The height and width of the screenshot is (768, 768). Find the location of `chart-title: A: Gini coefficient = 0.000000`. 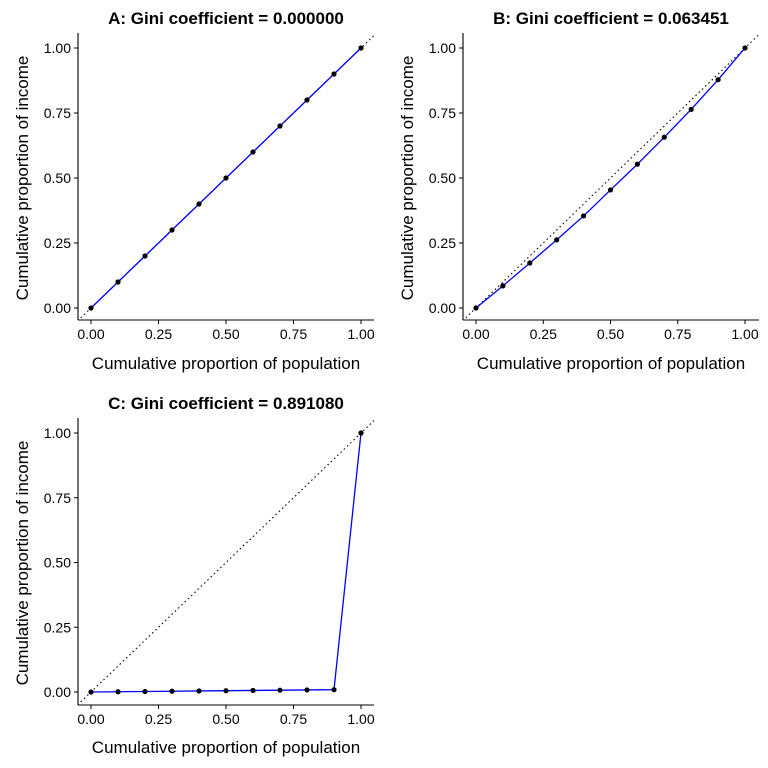

chart-title: A: Gini coefficient = 0.000000 is located at coordinates (226, 18).